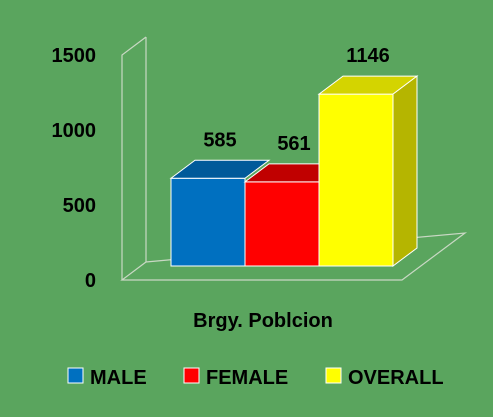 This screenshot has width=493, height=417. I want to click on data-labels: 585 561 1146, so click(296, 100).